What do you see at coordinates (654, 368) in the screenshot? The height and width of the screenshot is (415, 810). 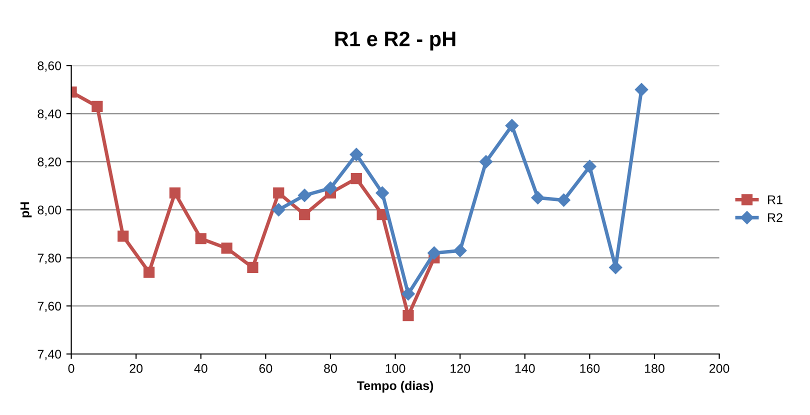 I see `x-tick-label: 180` at bounding box center [654, 368].